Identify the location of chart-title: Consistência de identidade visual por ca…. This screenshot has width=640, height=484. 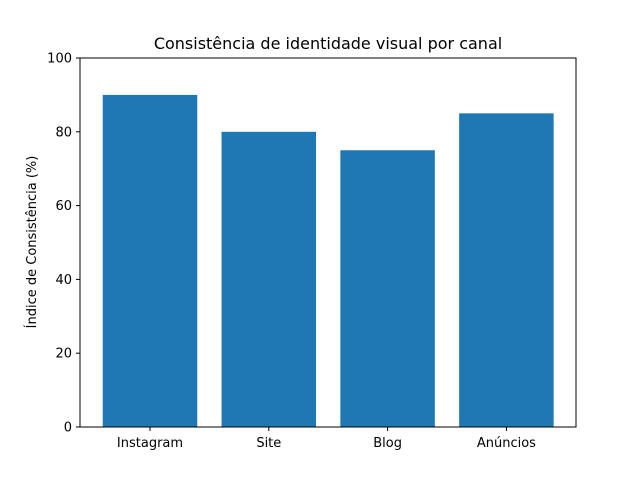
(328, 43).